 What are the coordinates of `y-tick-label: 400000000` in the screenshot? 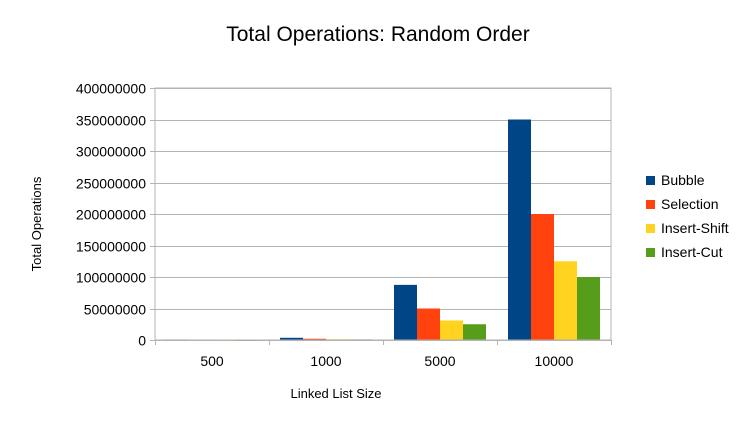 It's located at (111, 89).